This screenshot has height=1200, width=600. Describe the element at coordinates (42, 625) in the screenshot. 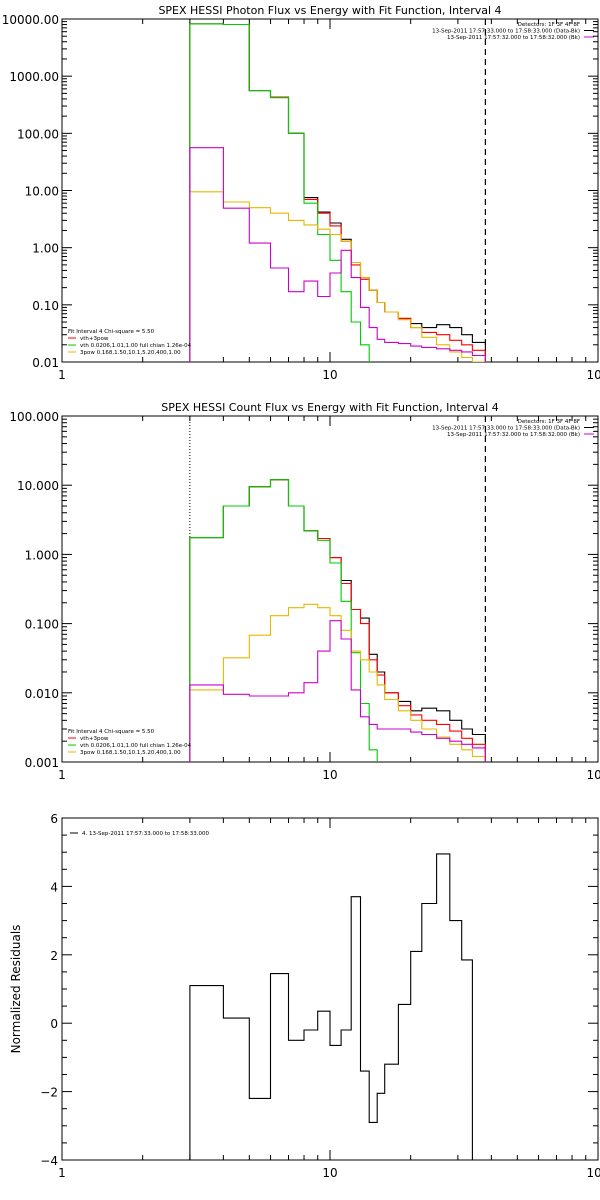

I see `y-tick-label: 0.100` at that location.